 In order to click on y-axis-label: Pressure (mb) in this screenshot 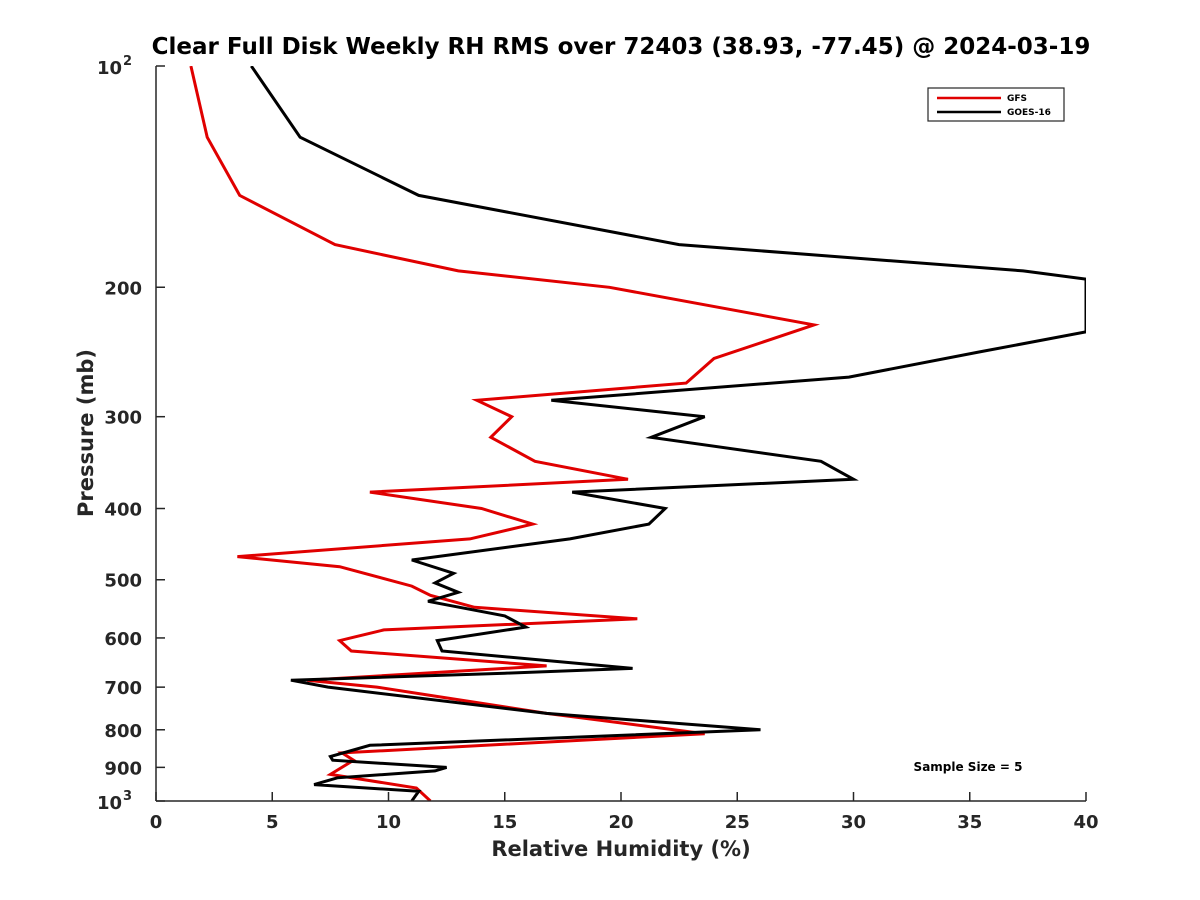, I will do `click(86, 433)`.